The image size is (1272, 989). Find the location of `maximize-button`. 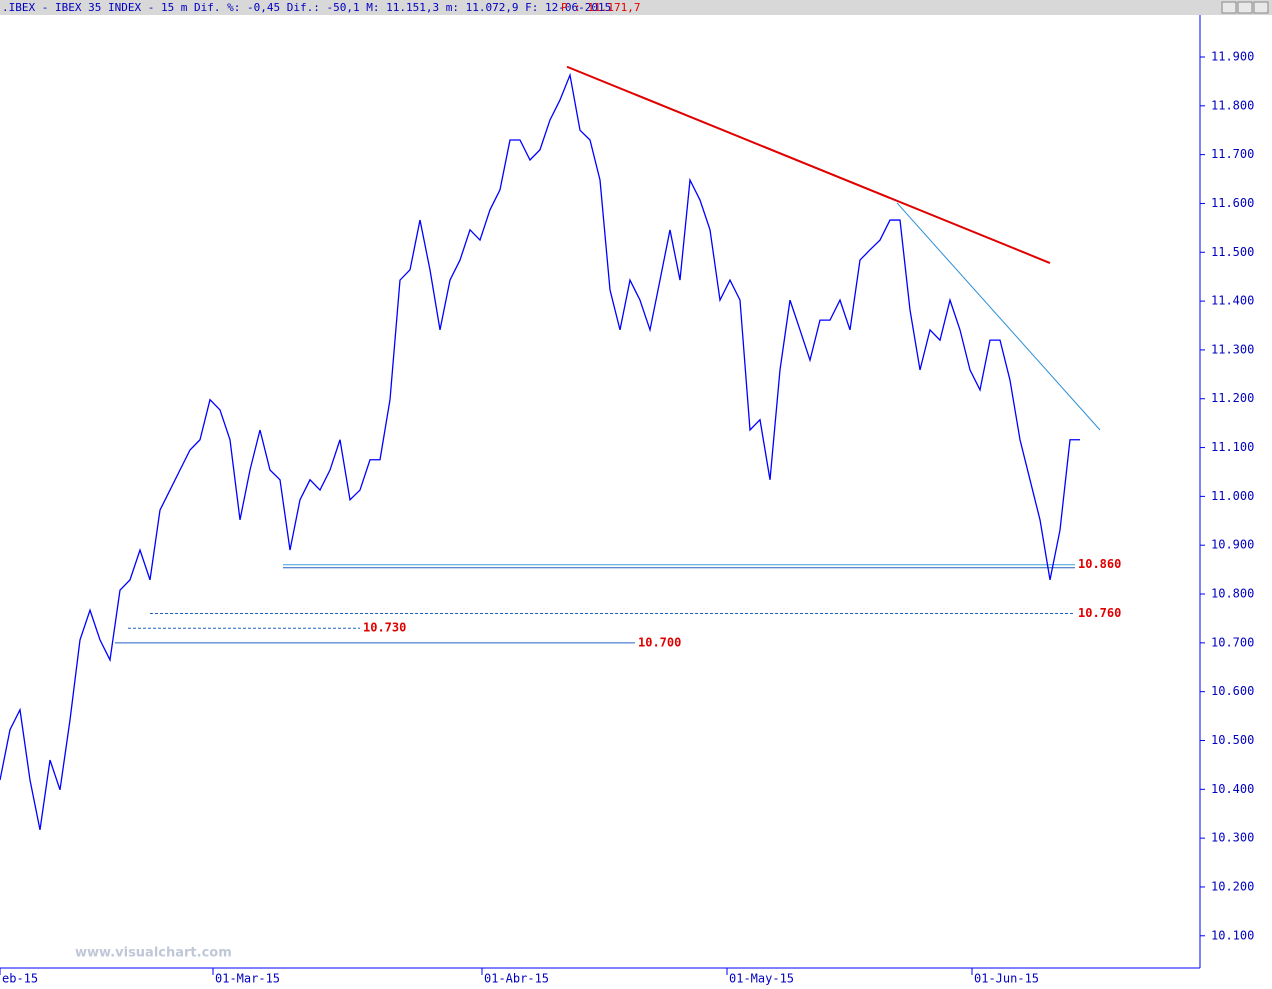

maximize-button is located at coordinates (1245, 7).